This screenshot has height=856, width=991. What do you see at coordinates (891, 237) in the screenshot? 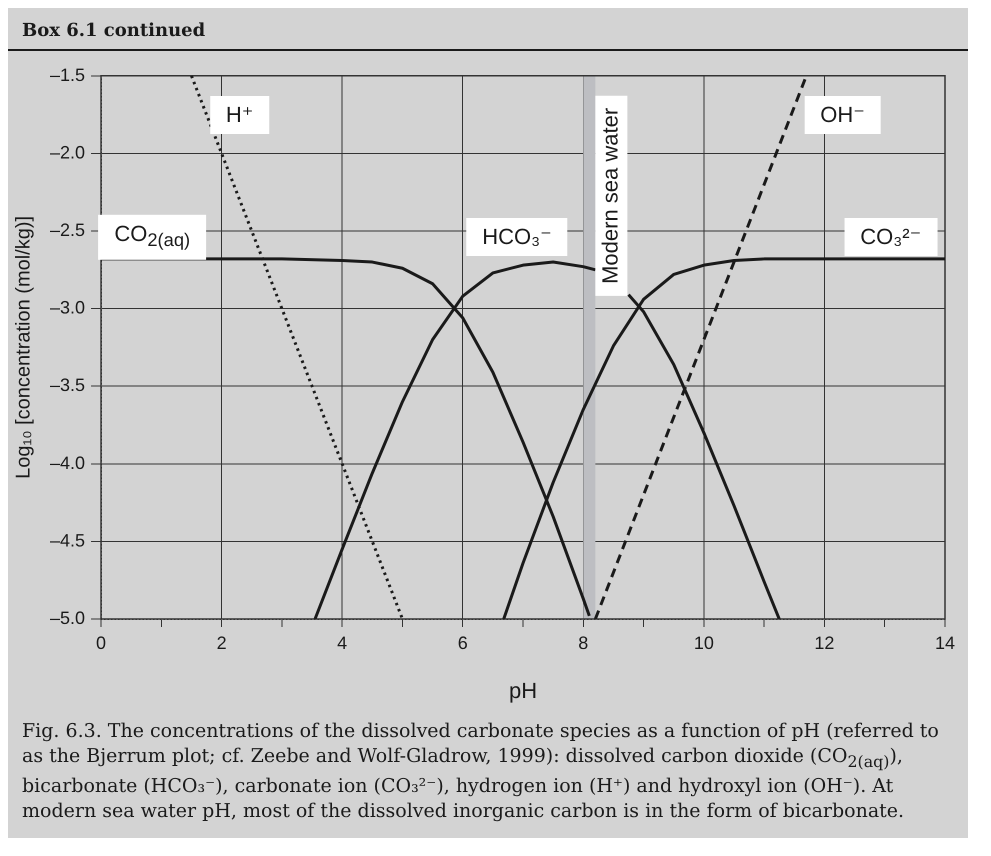
I see `series-label: CO₃²⁻` at bounding box center [891, 237].